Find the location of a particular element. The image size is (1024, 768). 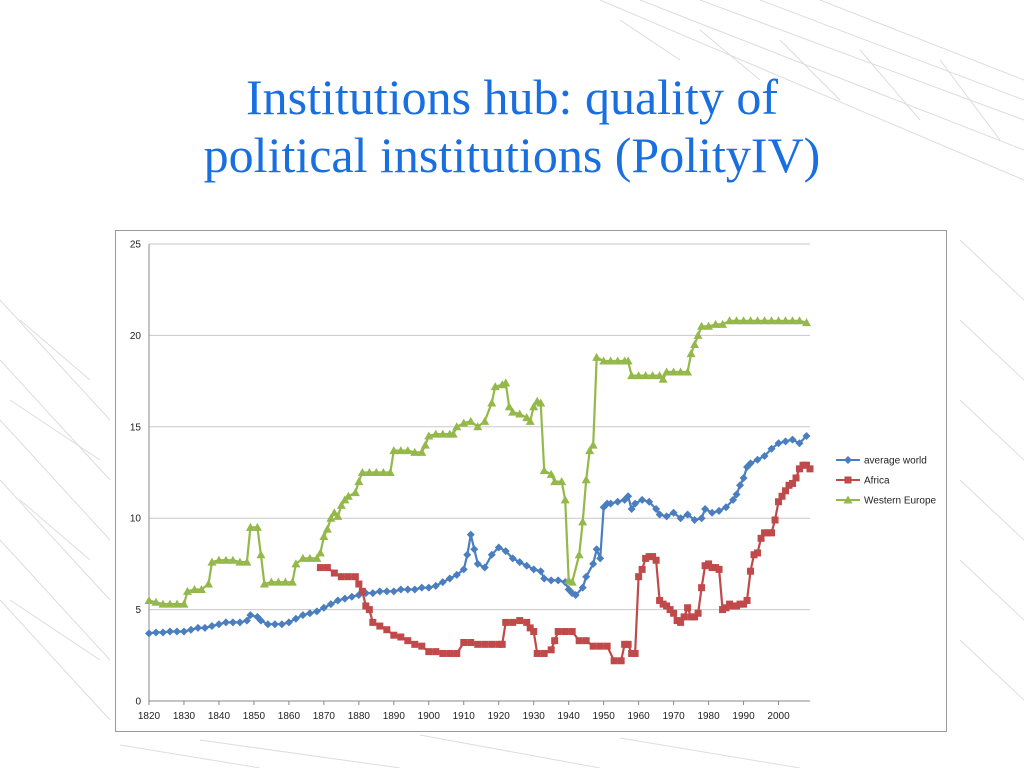

x-tick-label: 1920 is located at coordinates (499, 716).